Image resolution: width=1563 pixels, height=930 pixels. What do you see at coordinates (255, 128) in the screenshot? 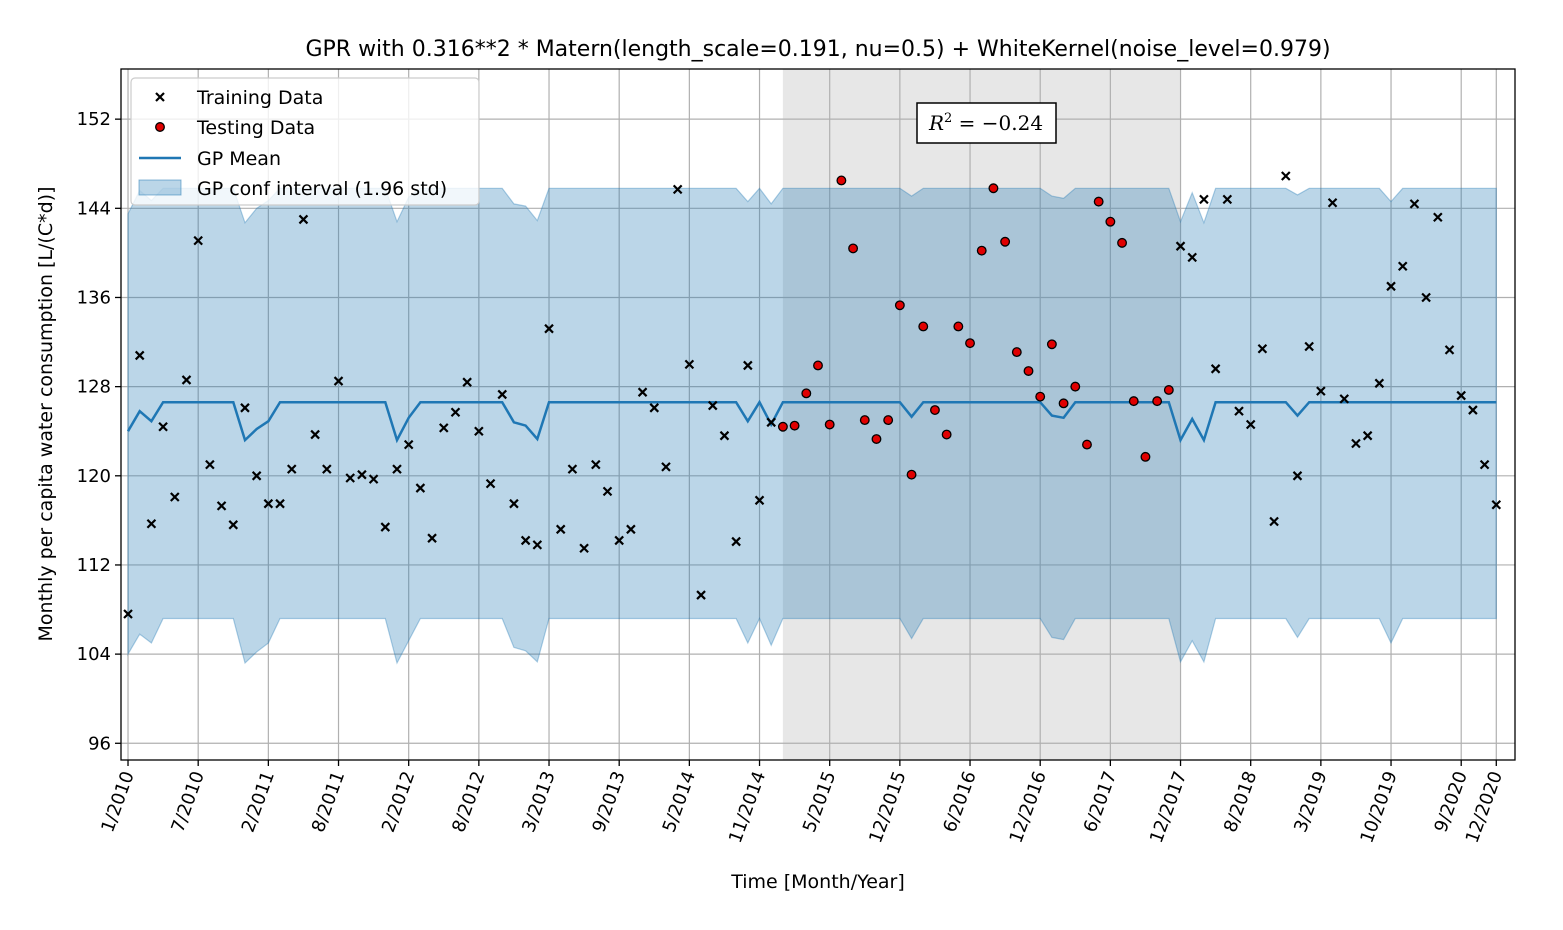
I see `legend-label: Testing Data` at bounding box center [255, 128].